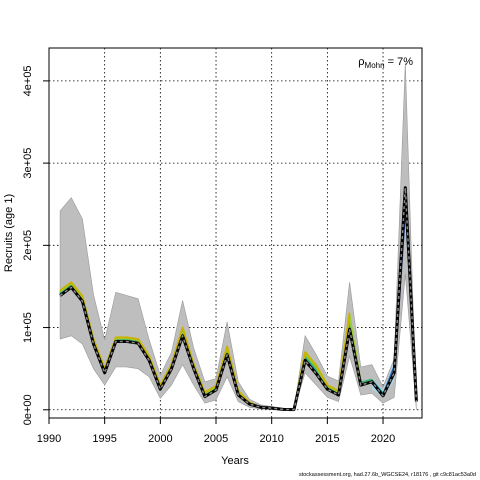 The width and height of the screenshot is (480, 480). Describe the element at coordinates (399, 62) in the screenshot. I see `rho-value: = 7%` at that location.